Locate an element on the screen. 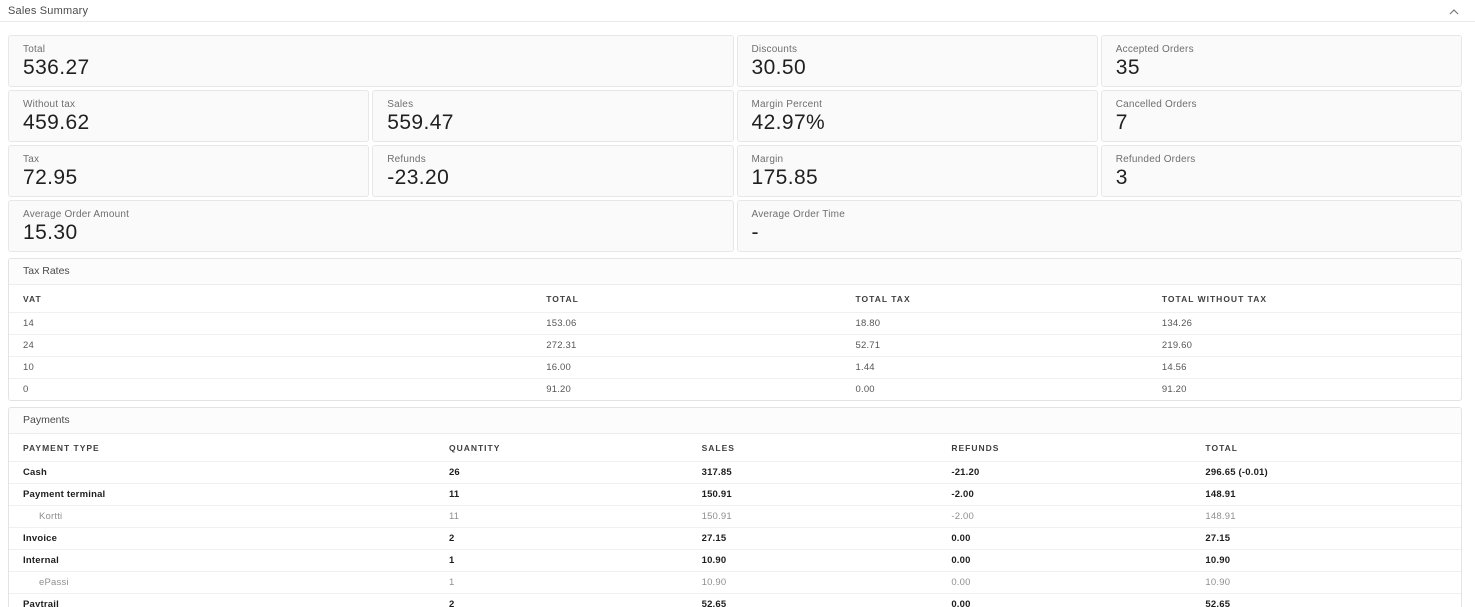 This screenshot has width=1475, height=607. payment-sub-row-kortti: Kortti 11 150.91 -2.00 148.91 is located at coordinates (735, 516).